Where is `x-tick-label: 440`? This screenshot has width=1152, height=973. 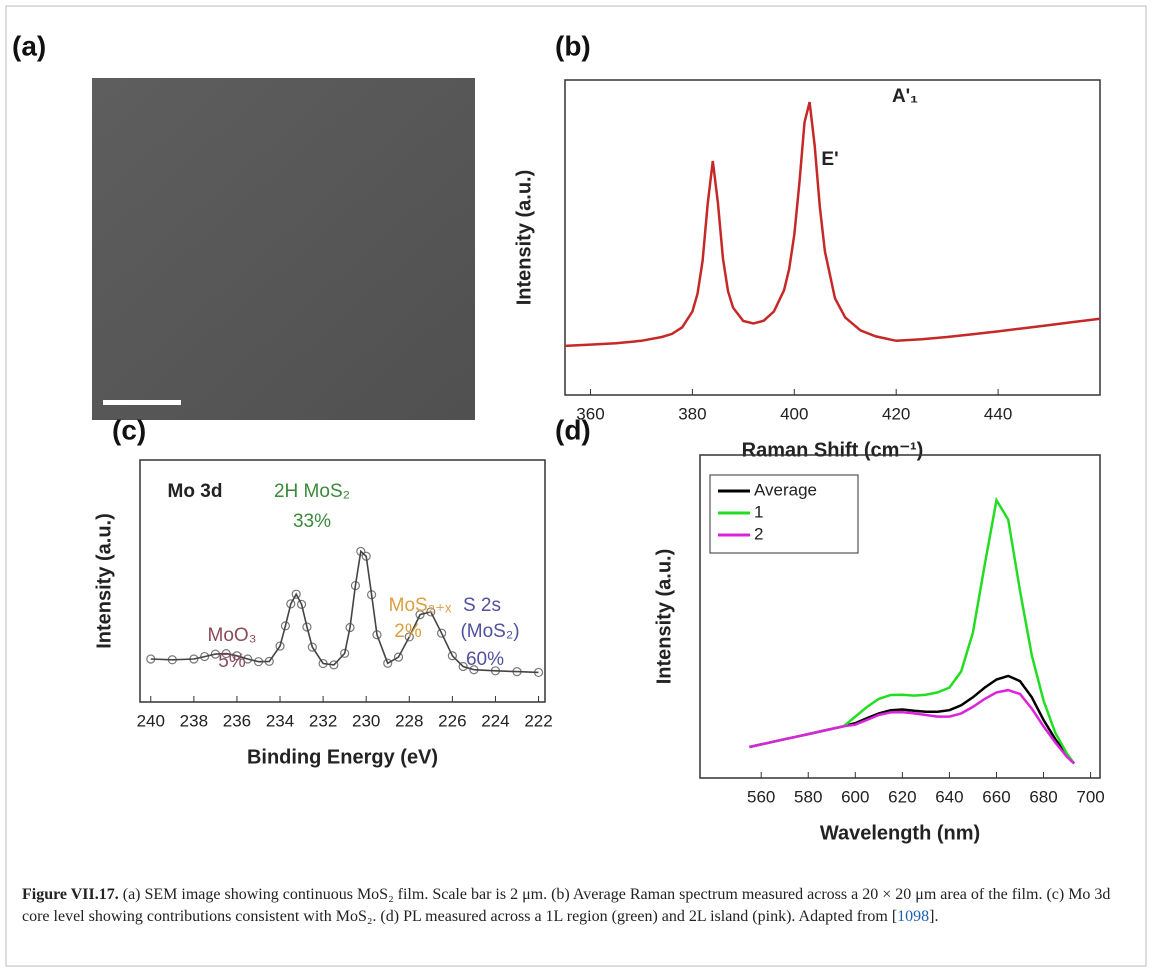
x-tick-label: 440 is located at coordinates (998, 413).